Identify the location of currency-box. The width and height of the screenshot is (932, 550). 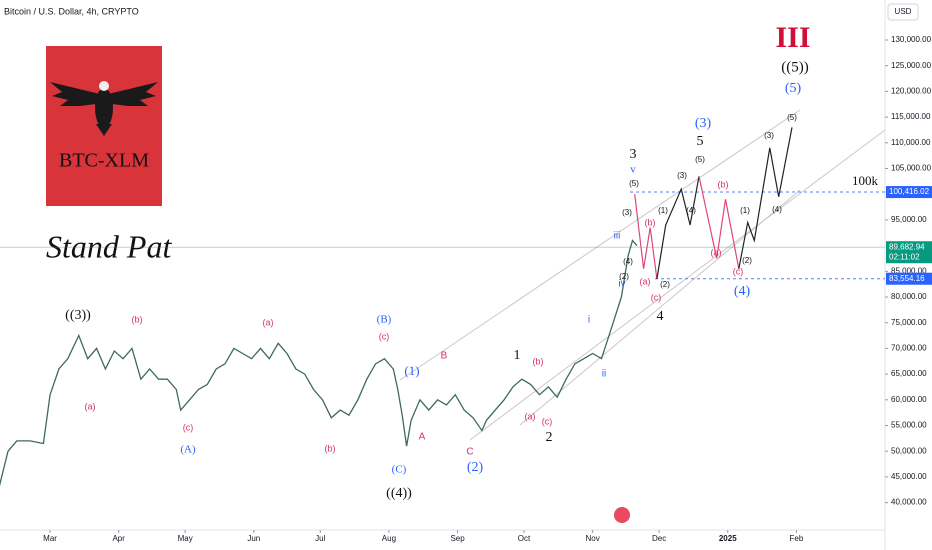
(903, 12).